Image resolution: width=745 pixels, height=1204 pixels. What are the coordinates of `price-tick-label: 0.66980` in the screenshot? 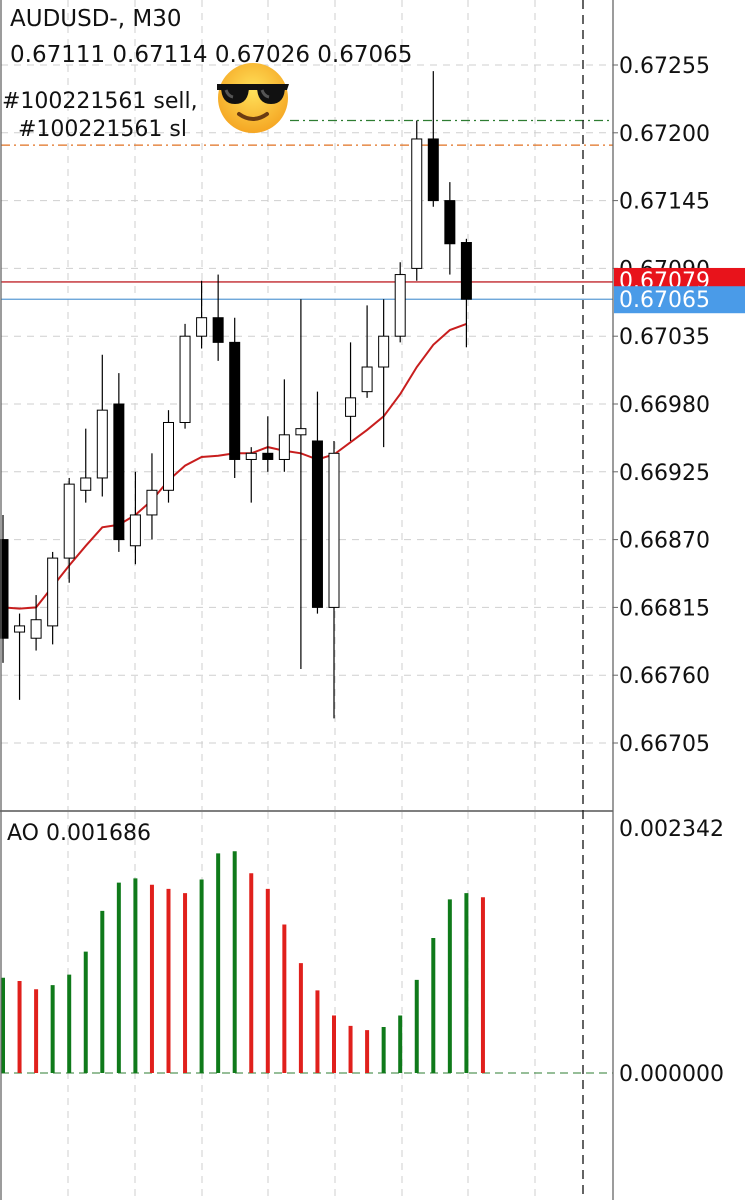 It's located at (664, 405).